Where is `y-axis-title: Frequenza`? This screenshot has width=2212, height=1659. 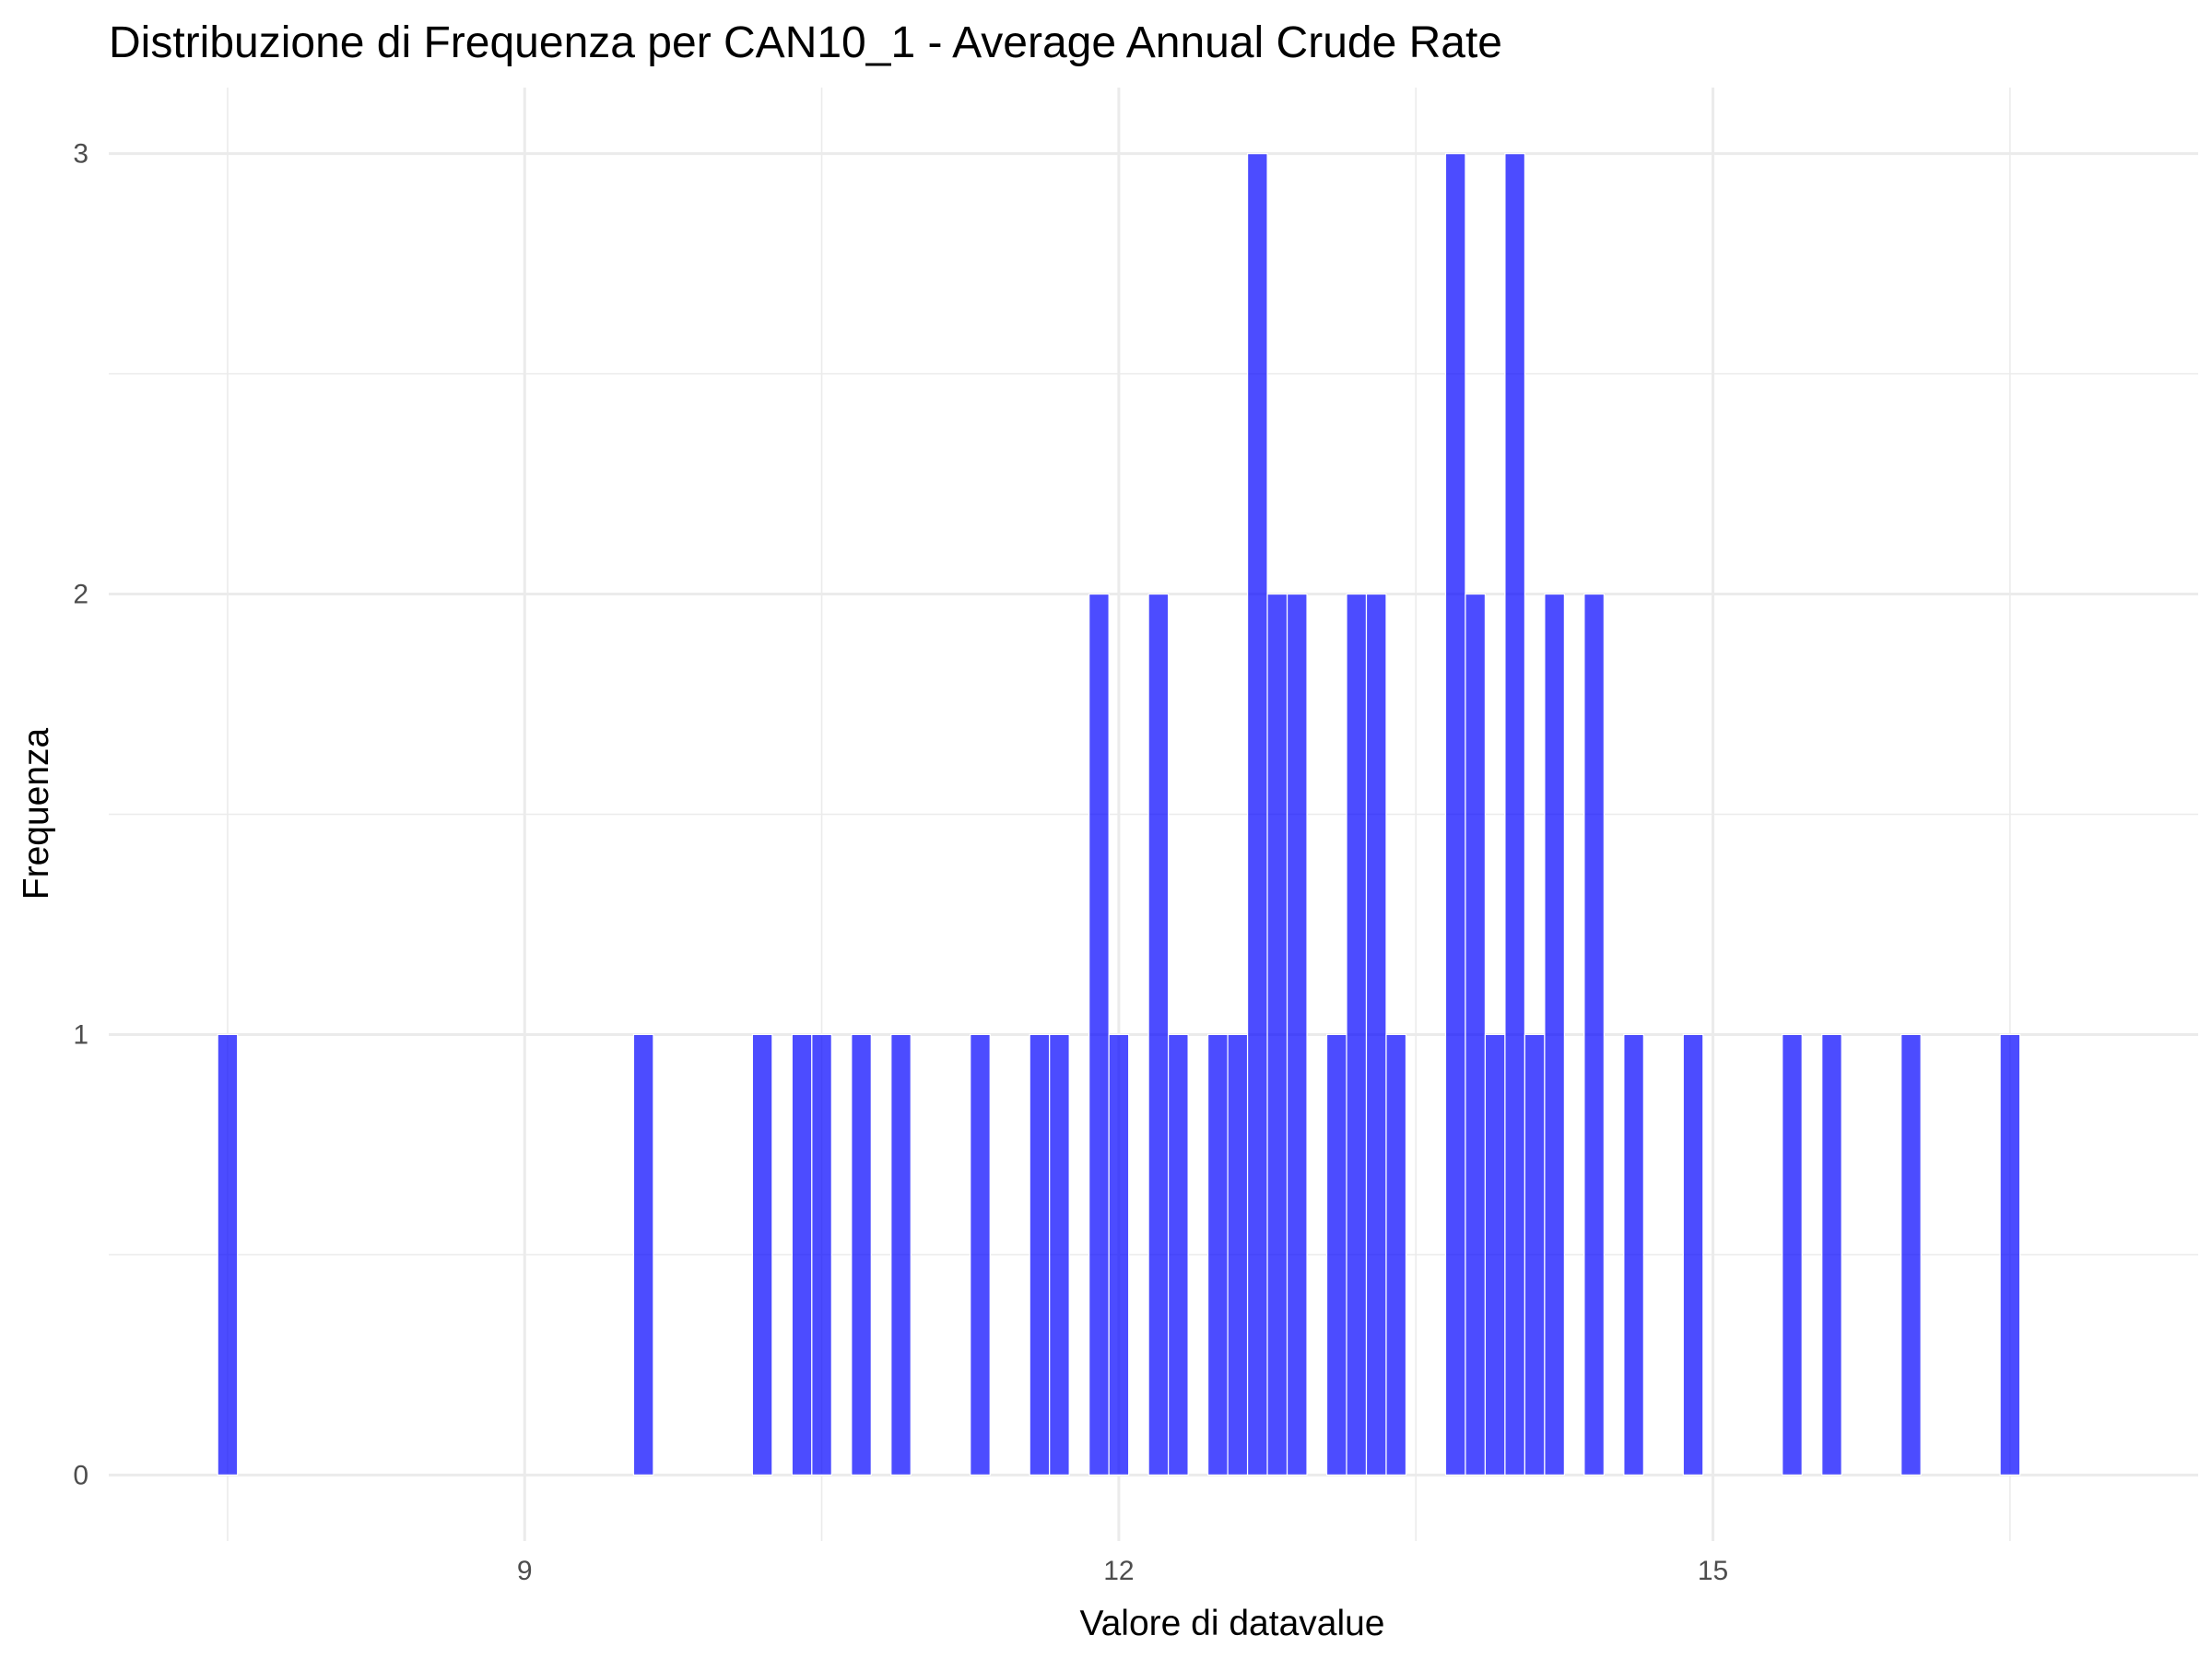 y-axis-title: Frequenza is located at coordinates (36, 813).